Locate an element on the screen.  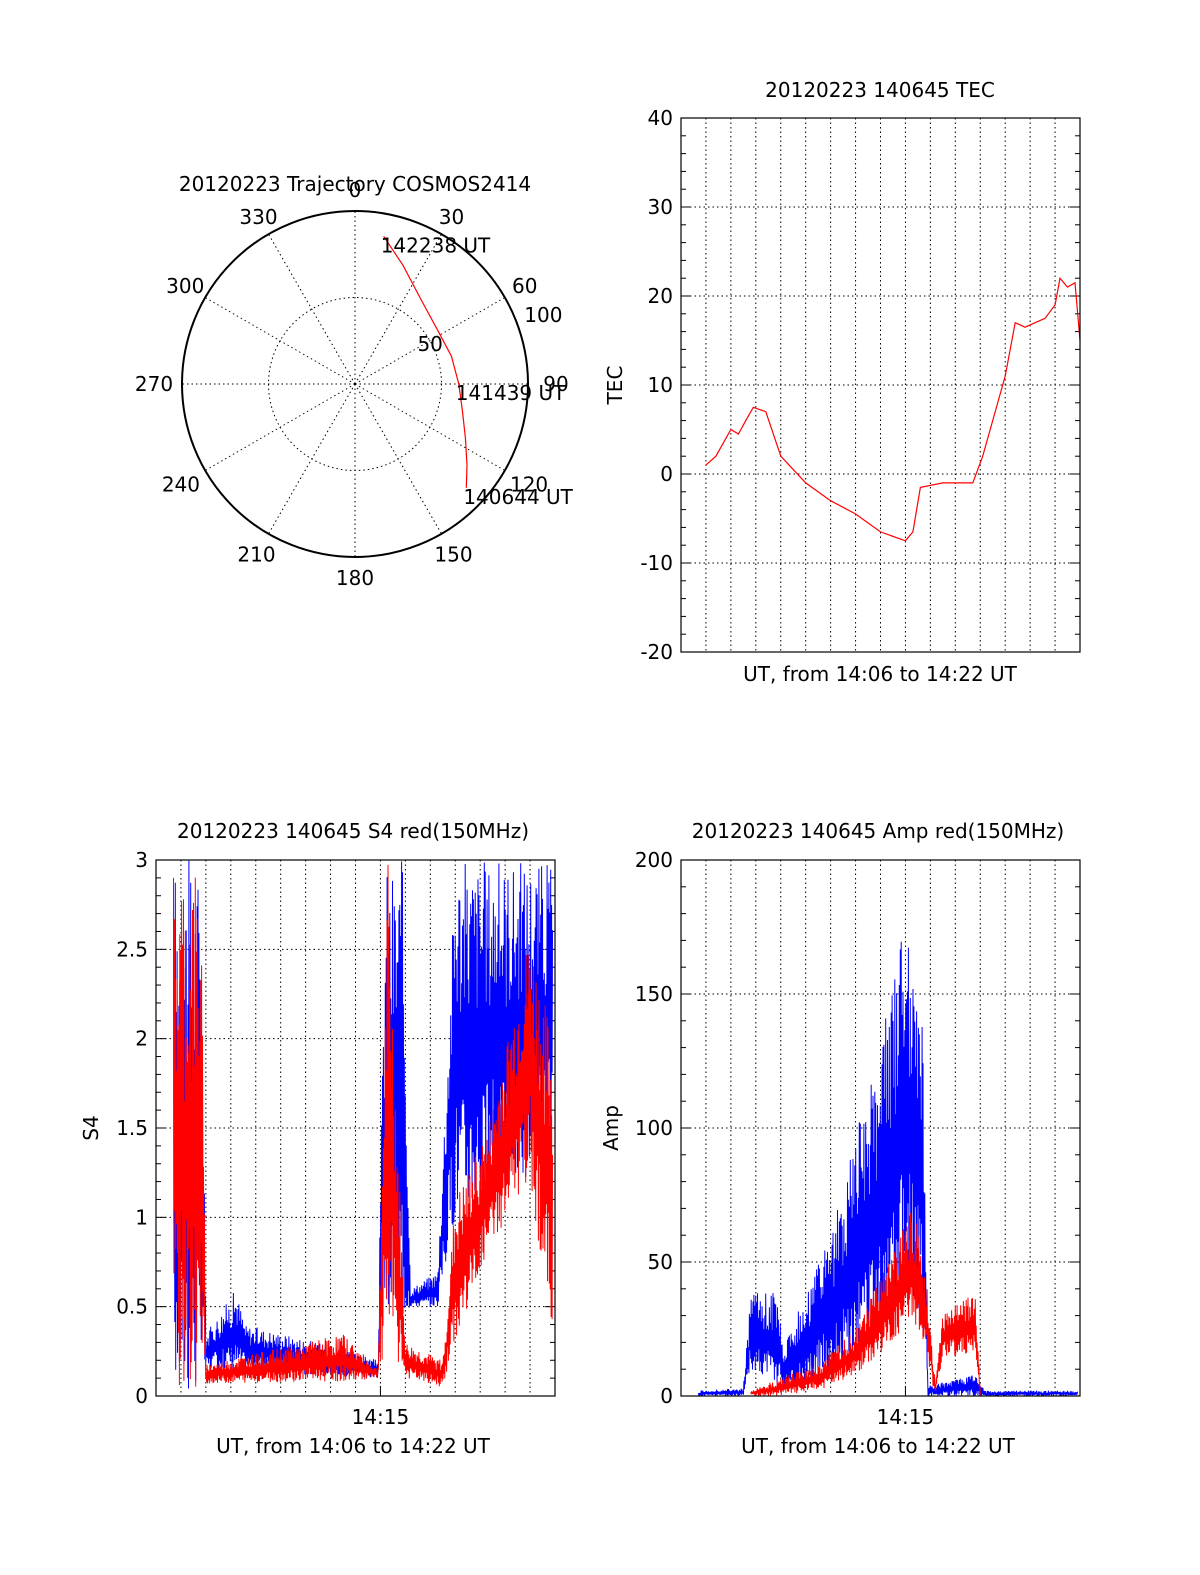
s4-ytick-label: 1 is located at coordinates (141, 1217).